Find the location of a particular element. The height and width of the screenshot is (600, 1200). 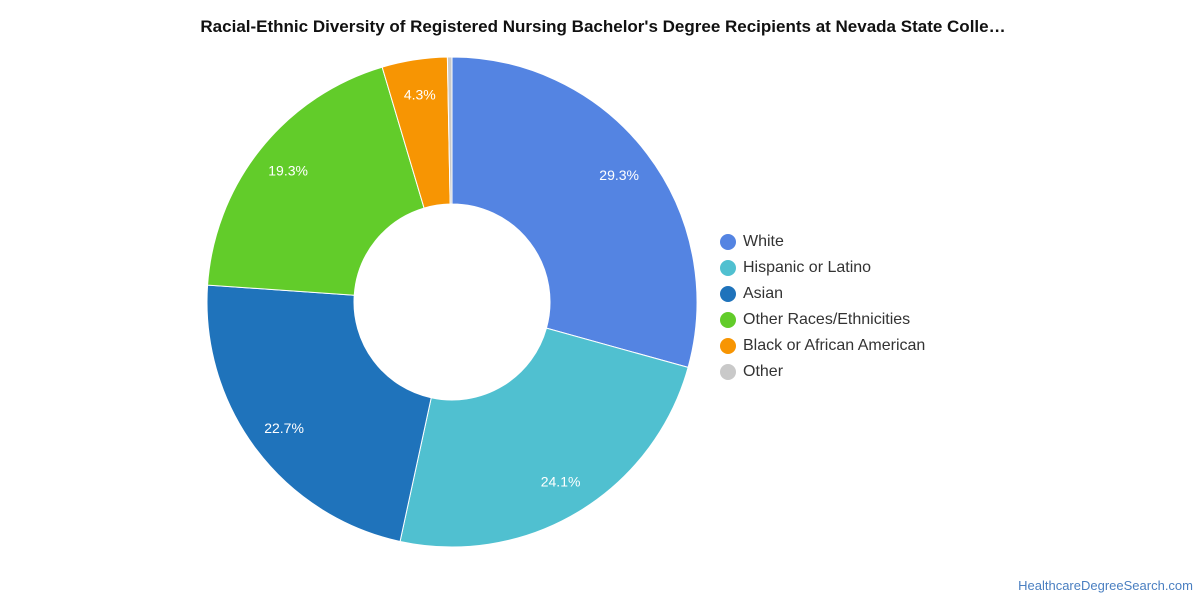

slice-hispanic-or-latino is located at coordinates (544, 437).